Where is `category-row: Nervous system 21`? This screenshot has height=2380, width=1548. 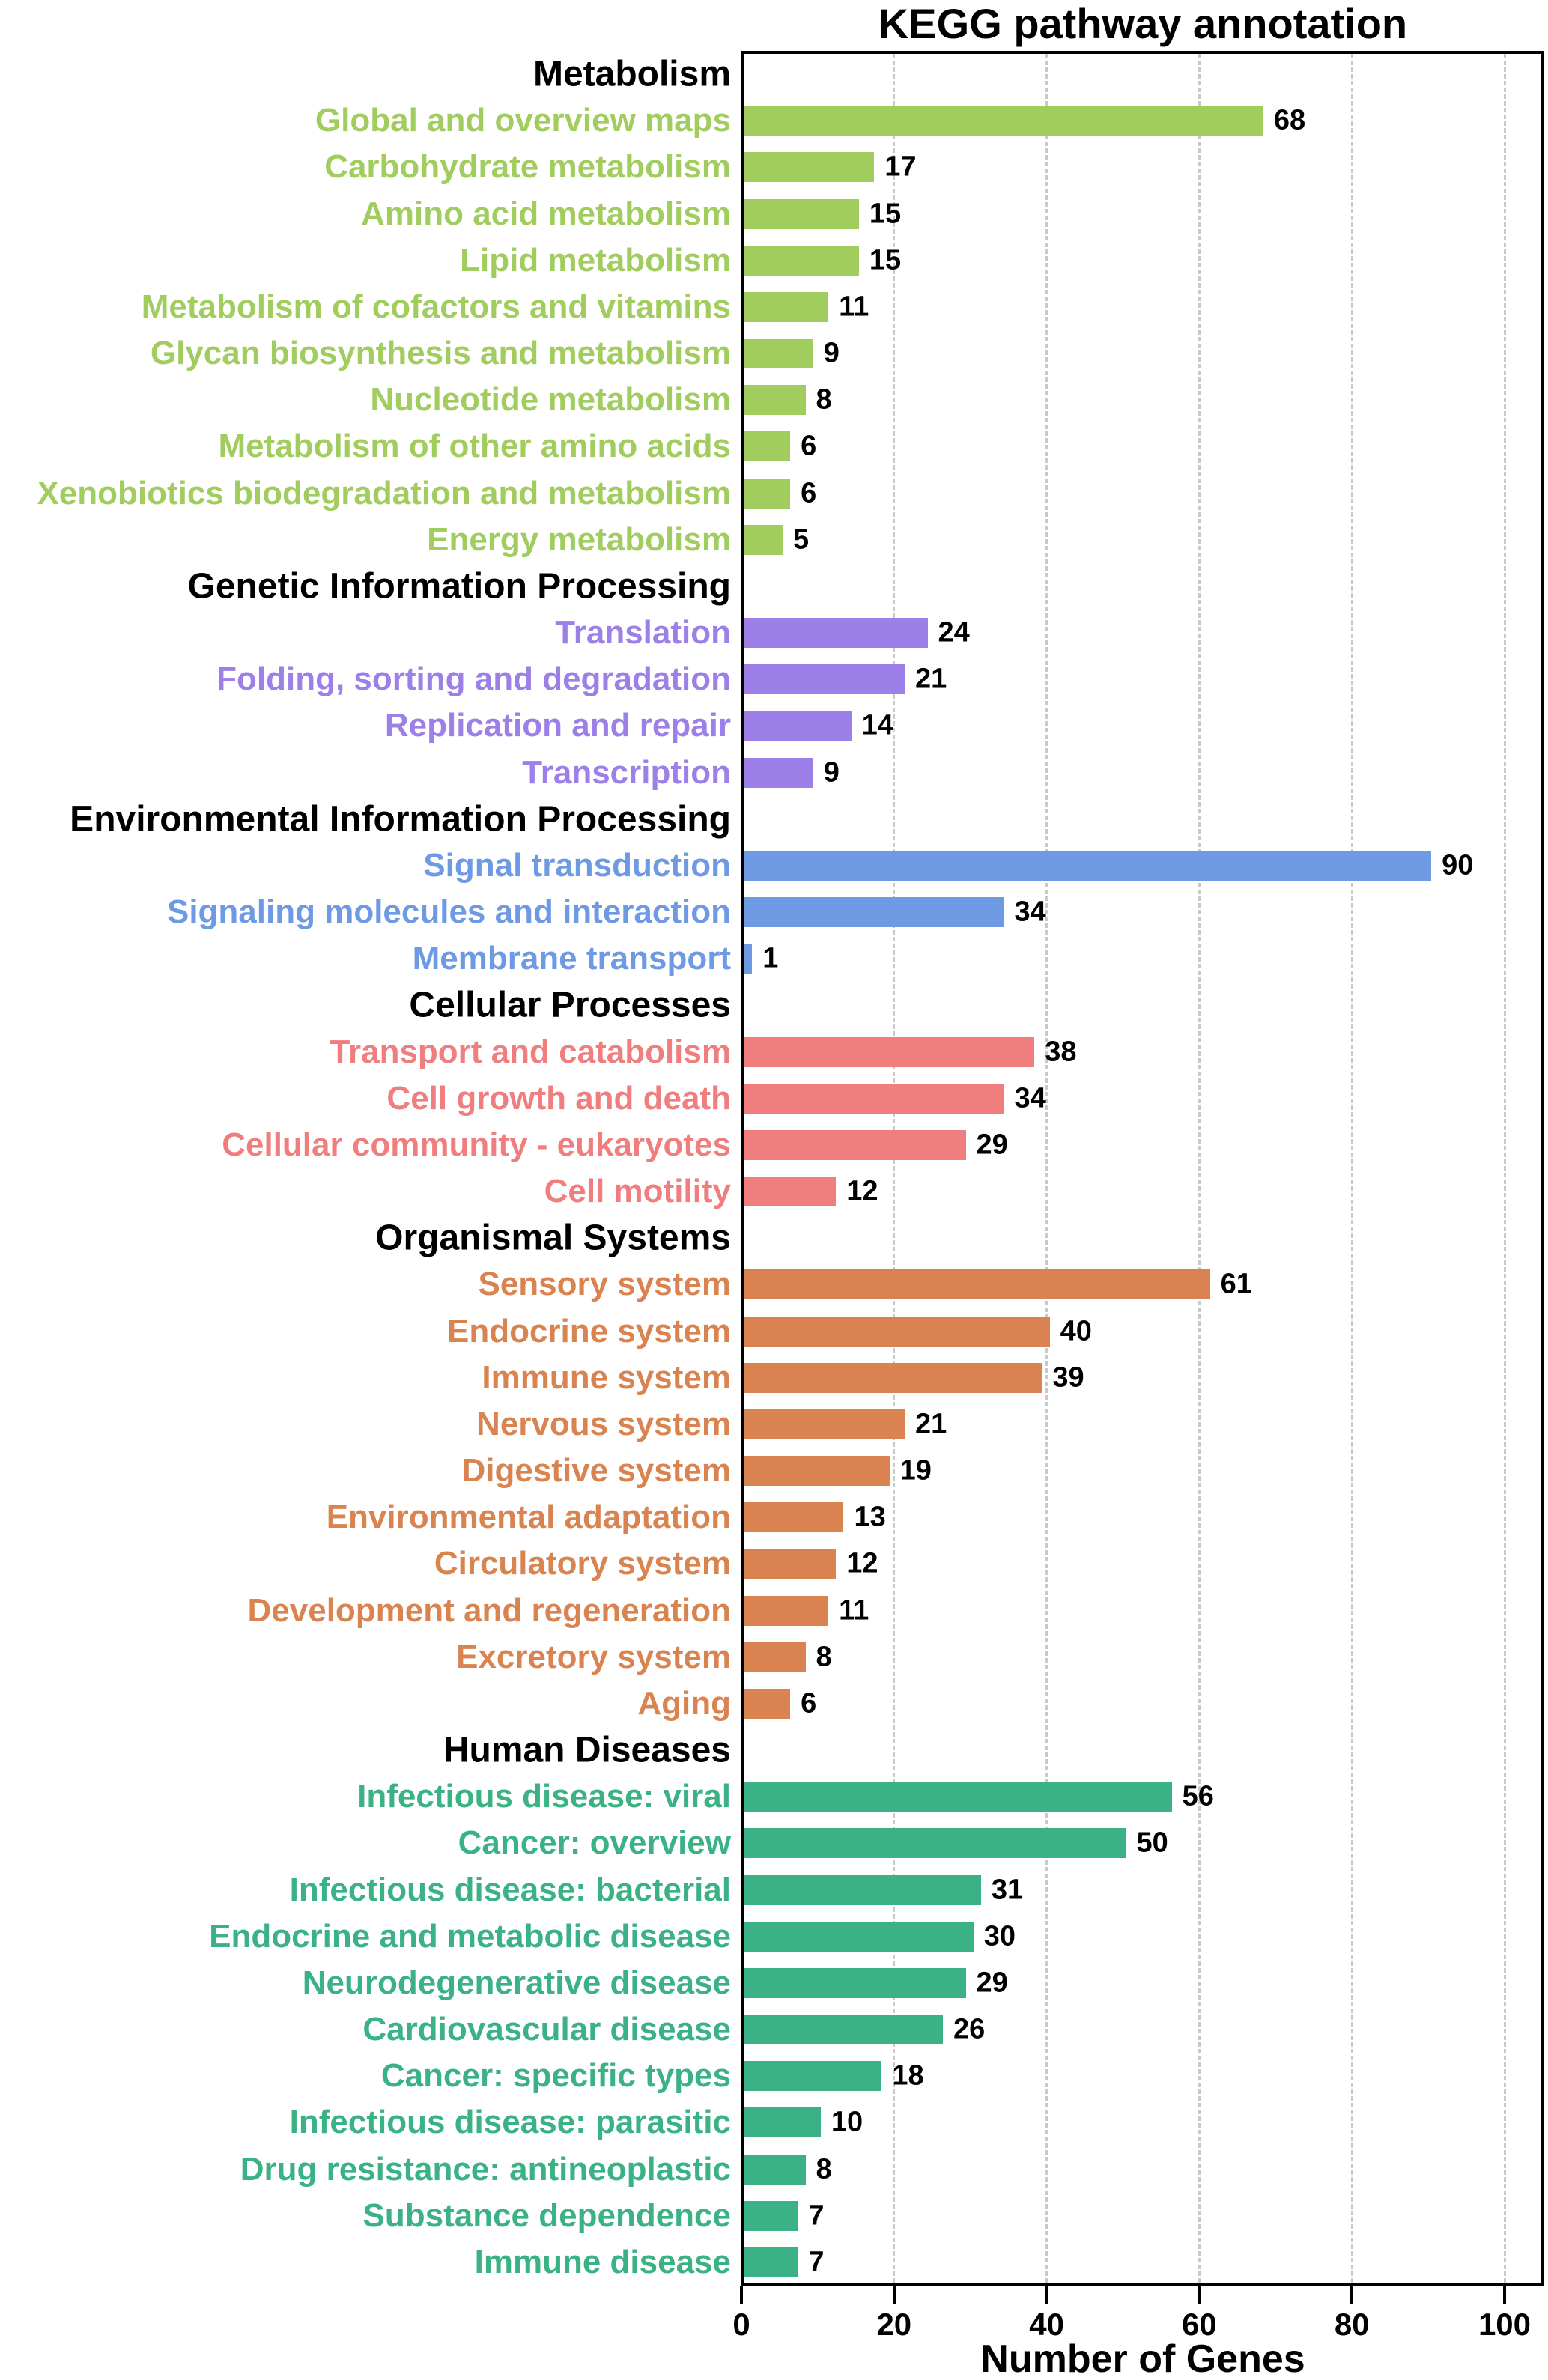 category-row: Nervous system 21 is located at coordinates (774, 1424).